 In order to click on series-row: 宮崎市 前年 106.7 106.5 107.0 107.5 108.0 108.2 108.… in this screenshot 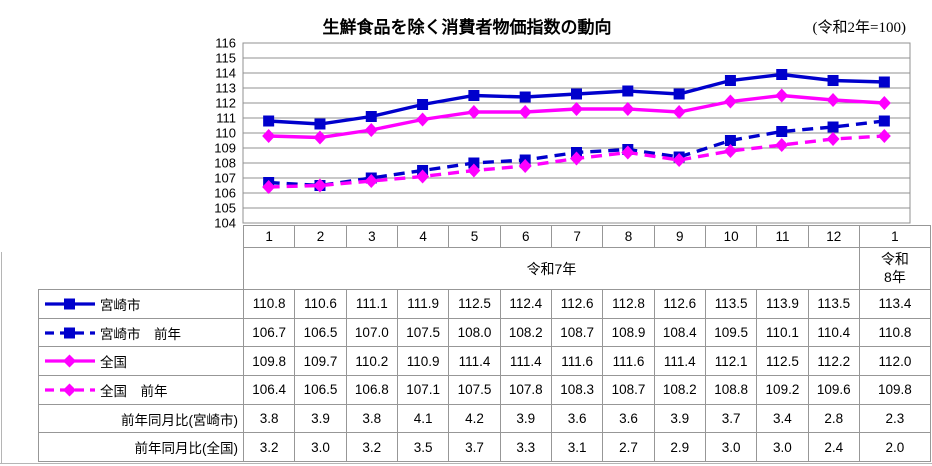, I will do `click(484, 332)`.